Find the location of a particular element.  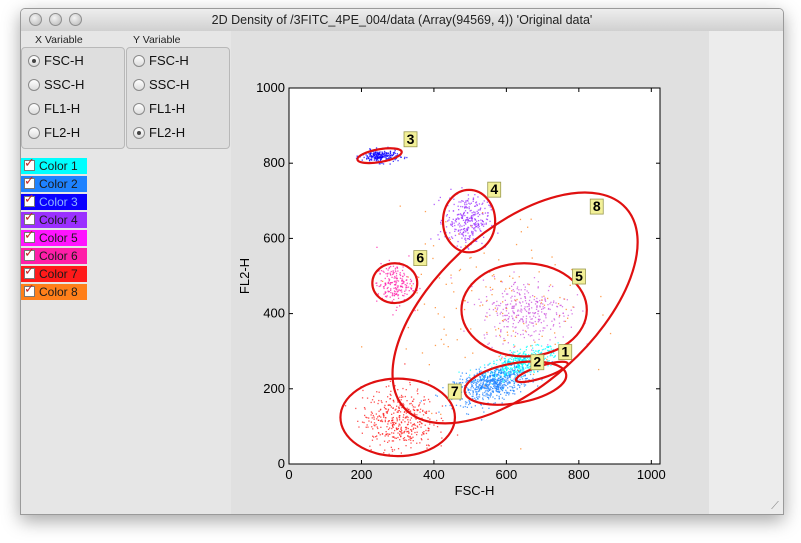

checkmark-icon: ✓ is located at coordinates (29, 252).